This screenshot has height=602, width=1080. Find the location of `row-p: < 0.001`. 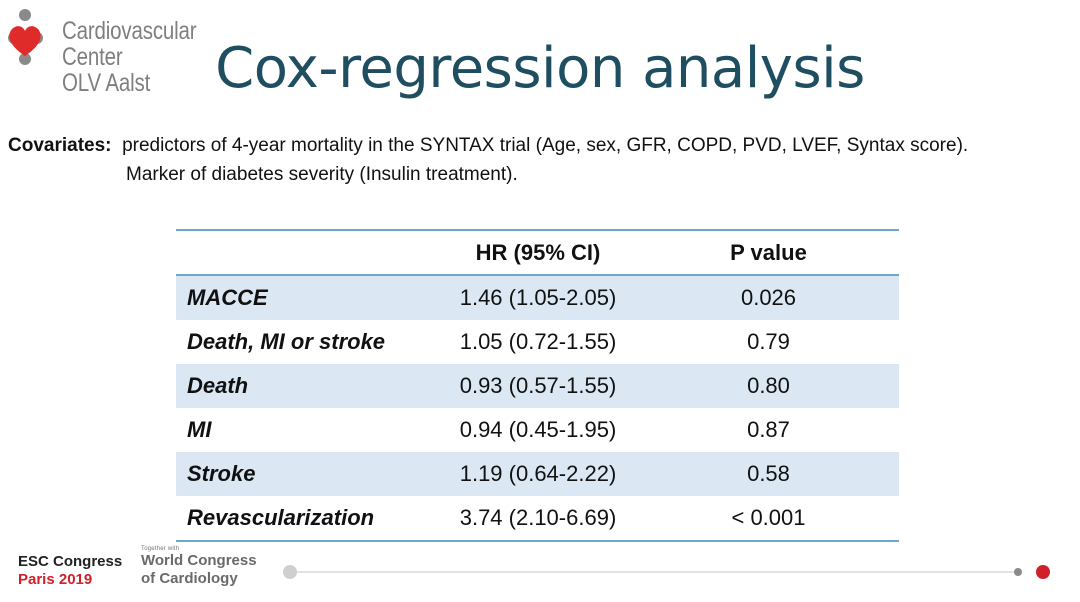

row-p: < 0.001 is located at coordinates (768, 517).